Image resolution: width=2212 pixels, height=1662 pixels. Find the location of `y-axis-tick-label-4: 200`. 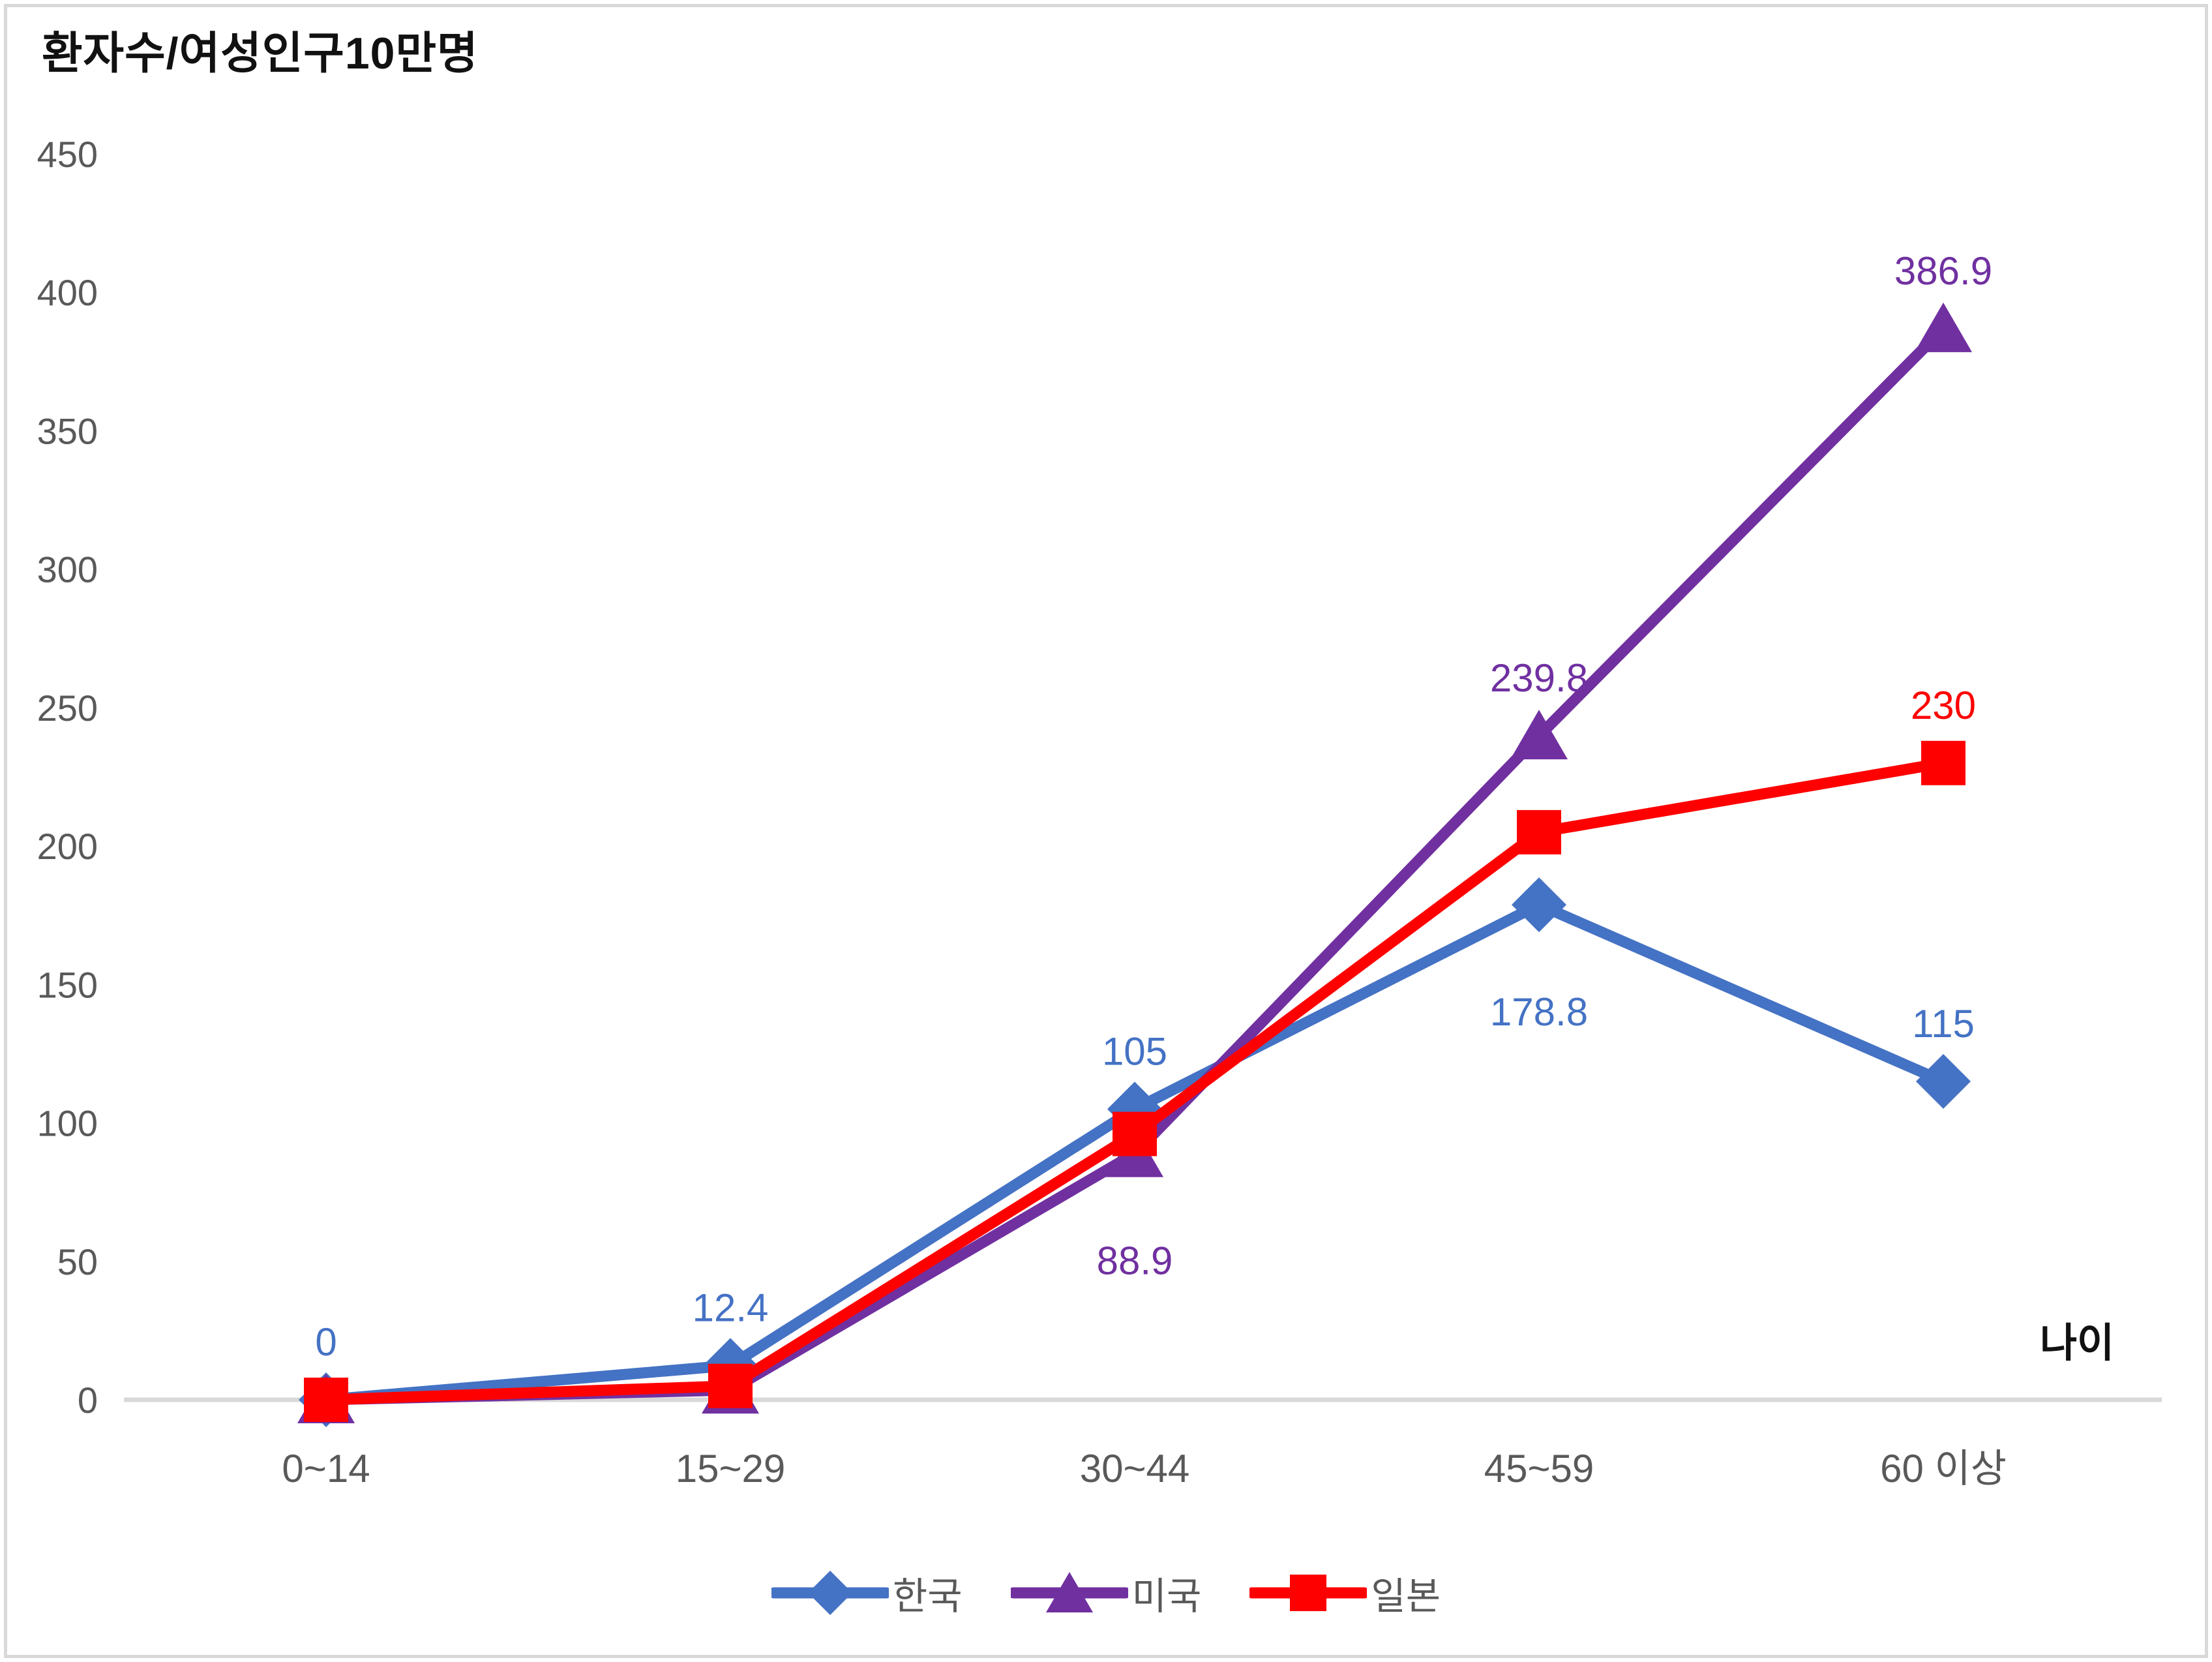

y-axis-tick-label-4: 200 is located at coordinates (67, 846).